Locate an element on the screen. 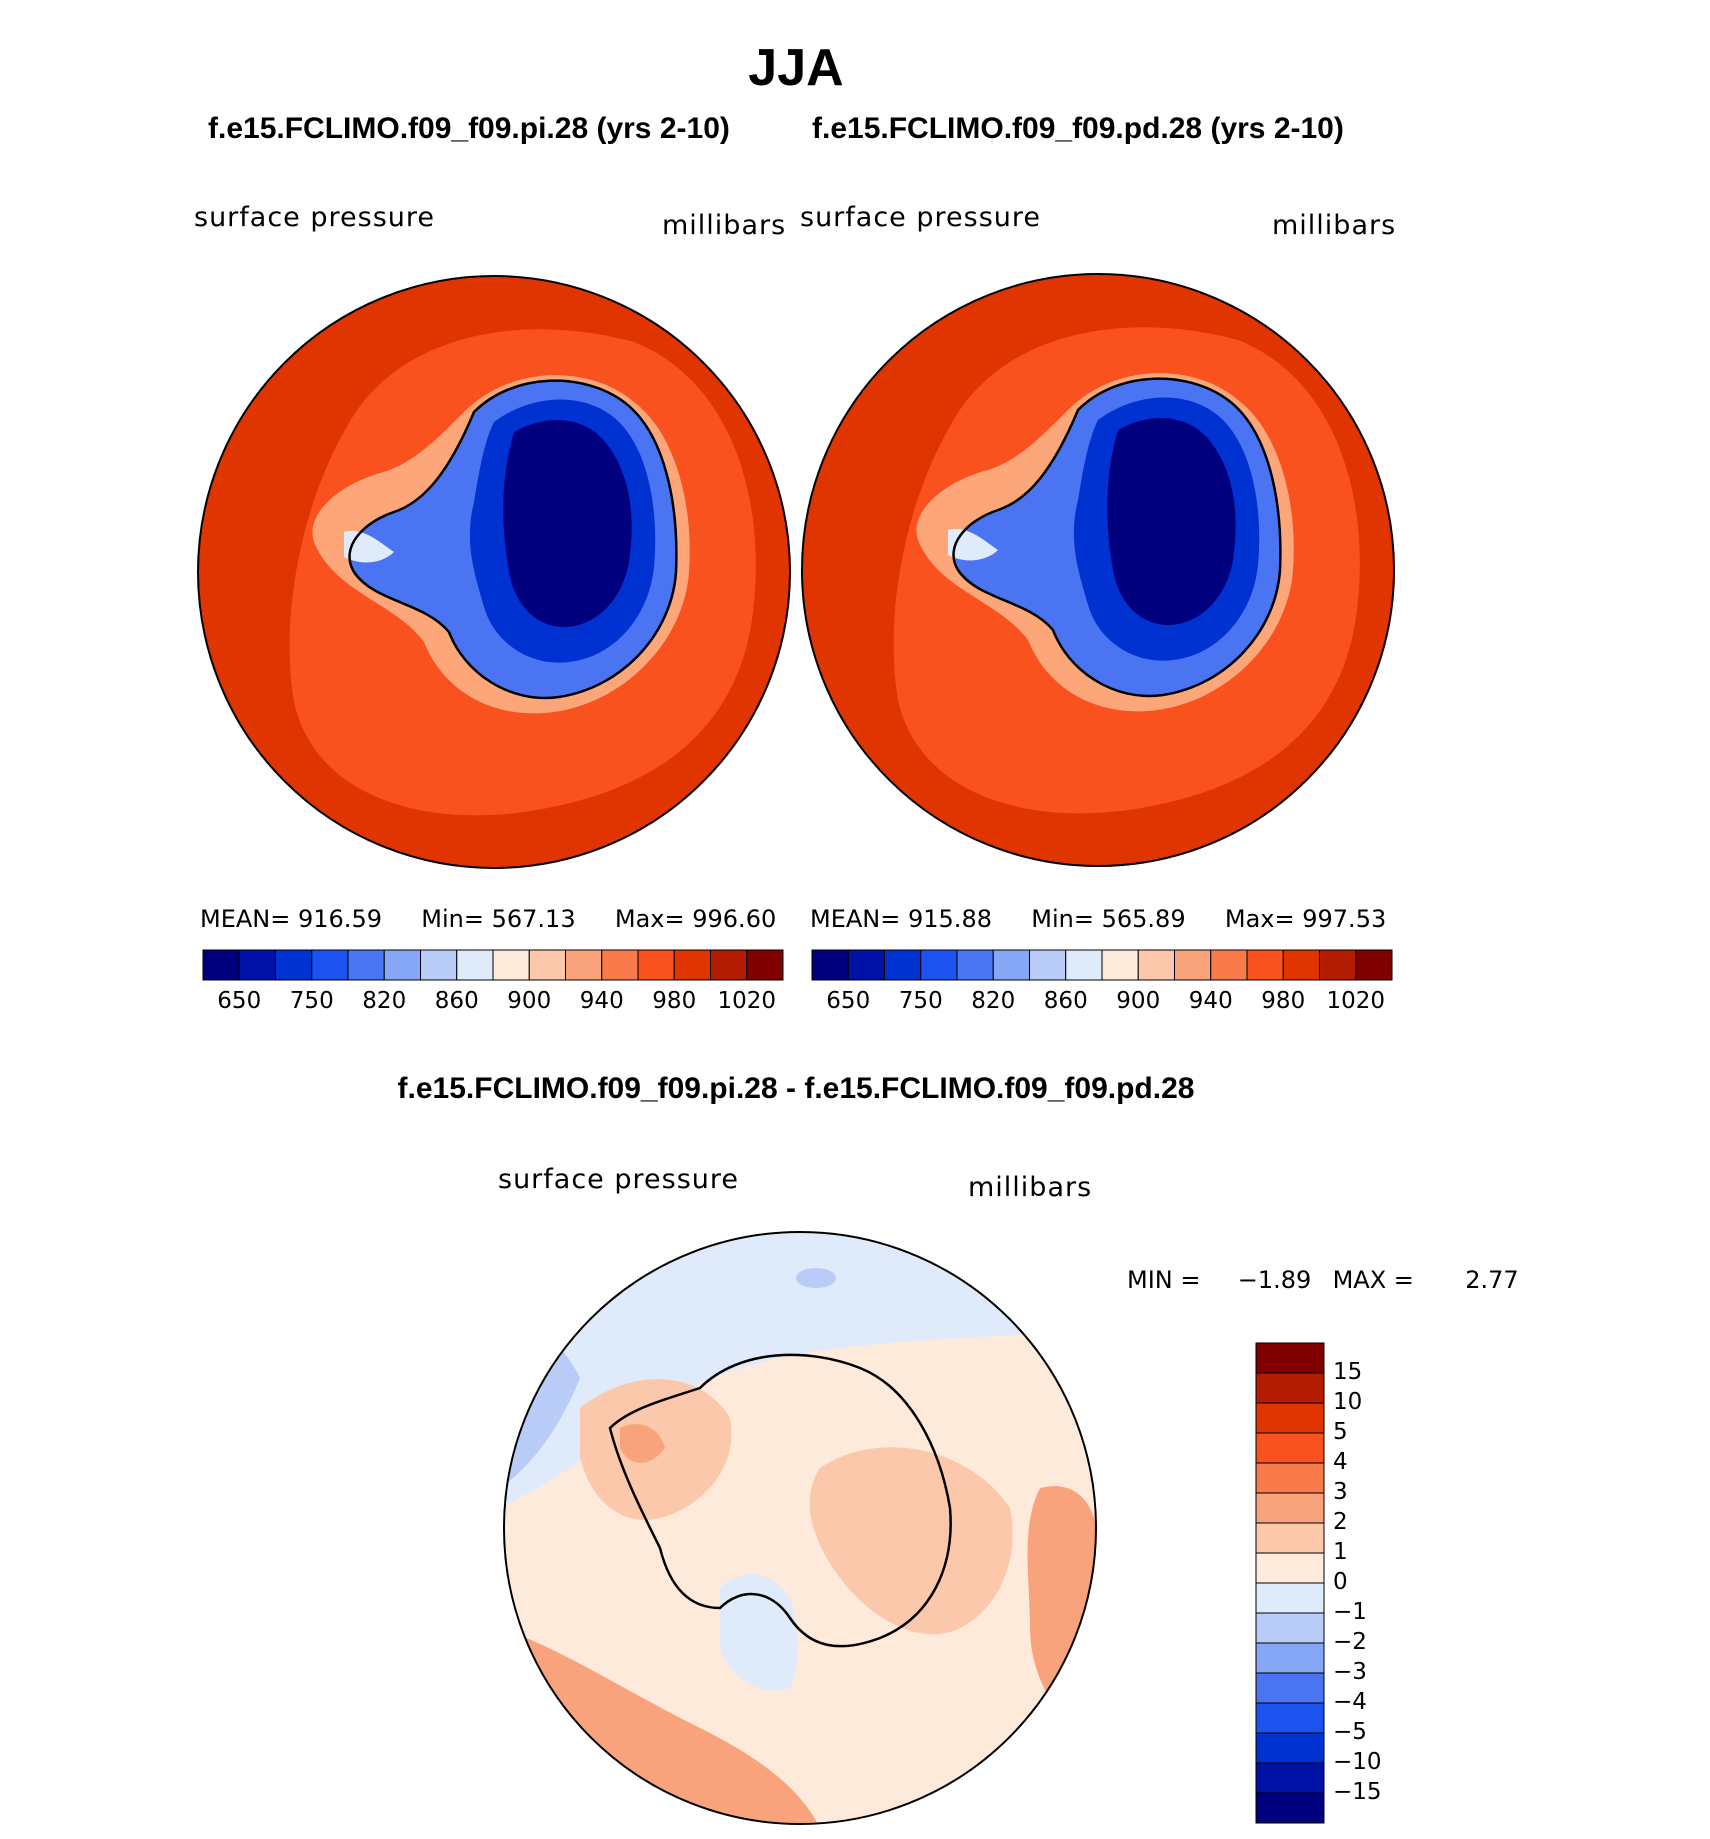 The height and width of the screenshot is (1839, 1710). panel-1-colorbar-tick-label: 940 is located at coordinates (601, 1001).